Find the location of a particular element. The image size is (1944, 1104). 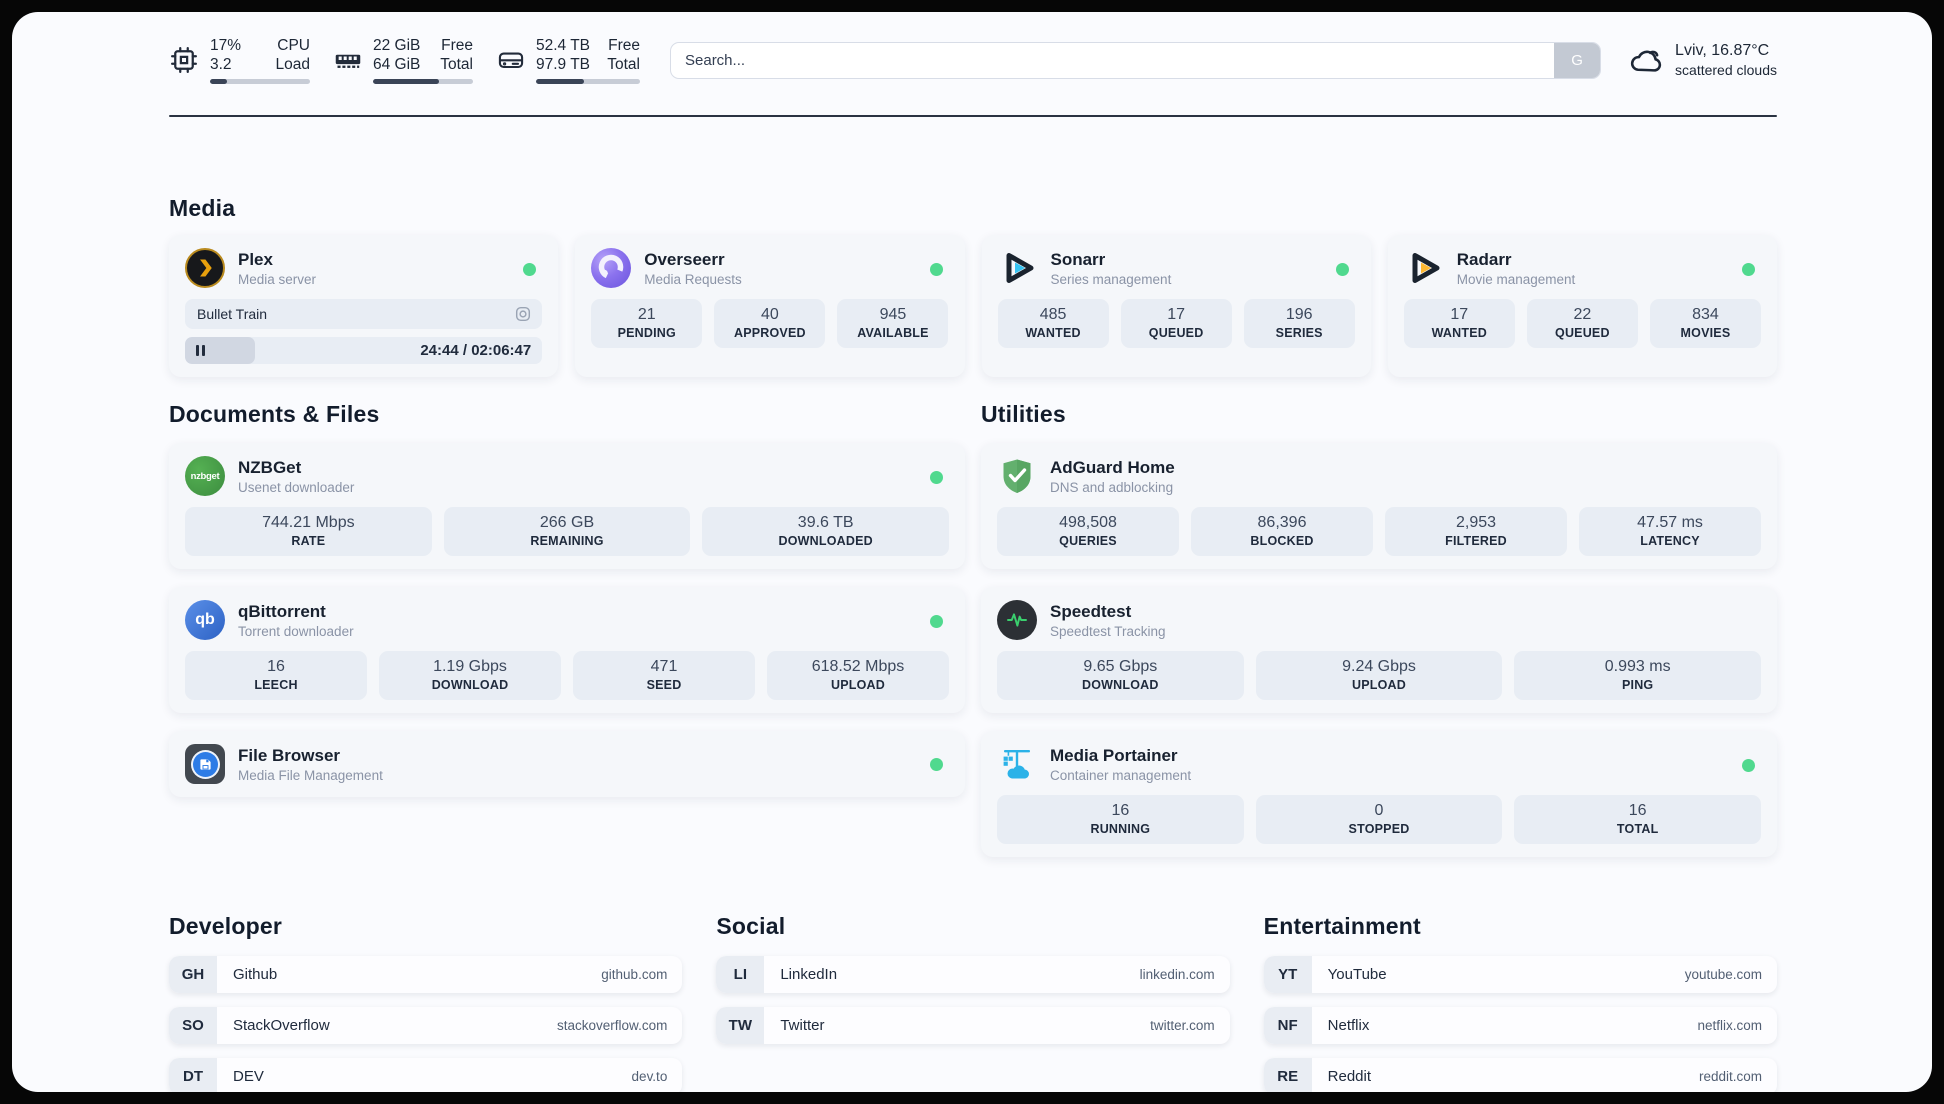

stat-stopped: 0 STOPPED is located at coordinates (1379, 819).